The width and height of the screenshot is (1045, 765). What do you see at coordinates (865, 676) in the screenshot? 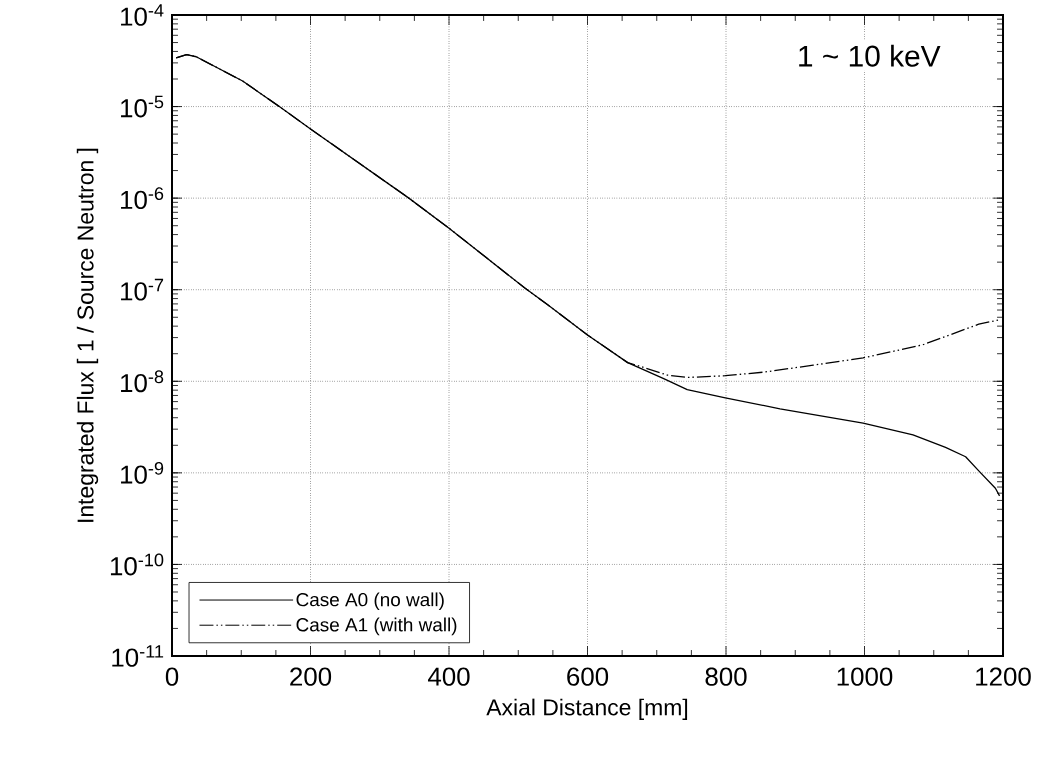
I see `x-tick-label: 1000` at bounding box center [865, 676].